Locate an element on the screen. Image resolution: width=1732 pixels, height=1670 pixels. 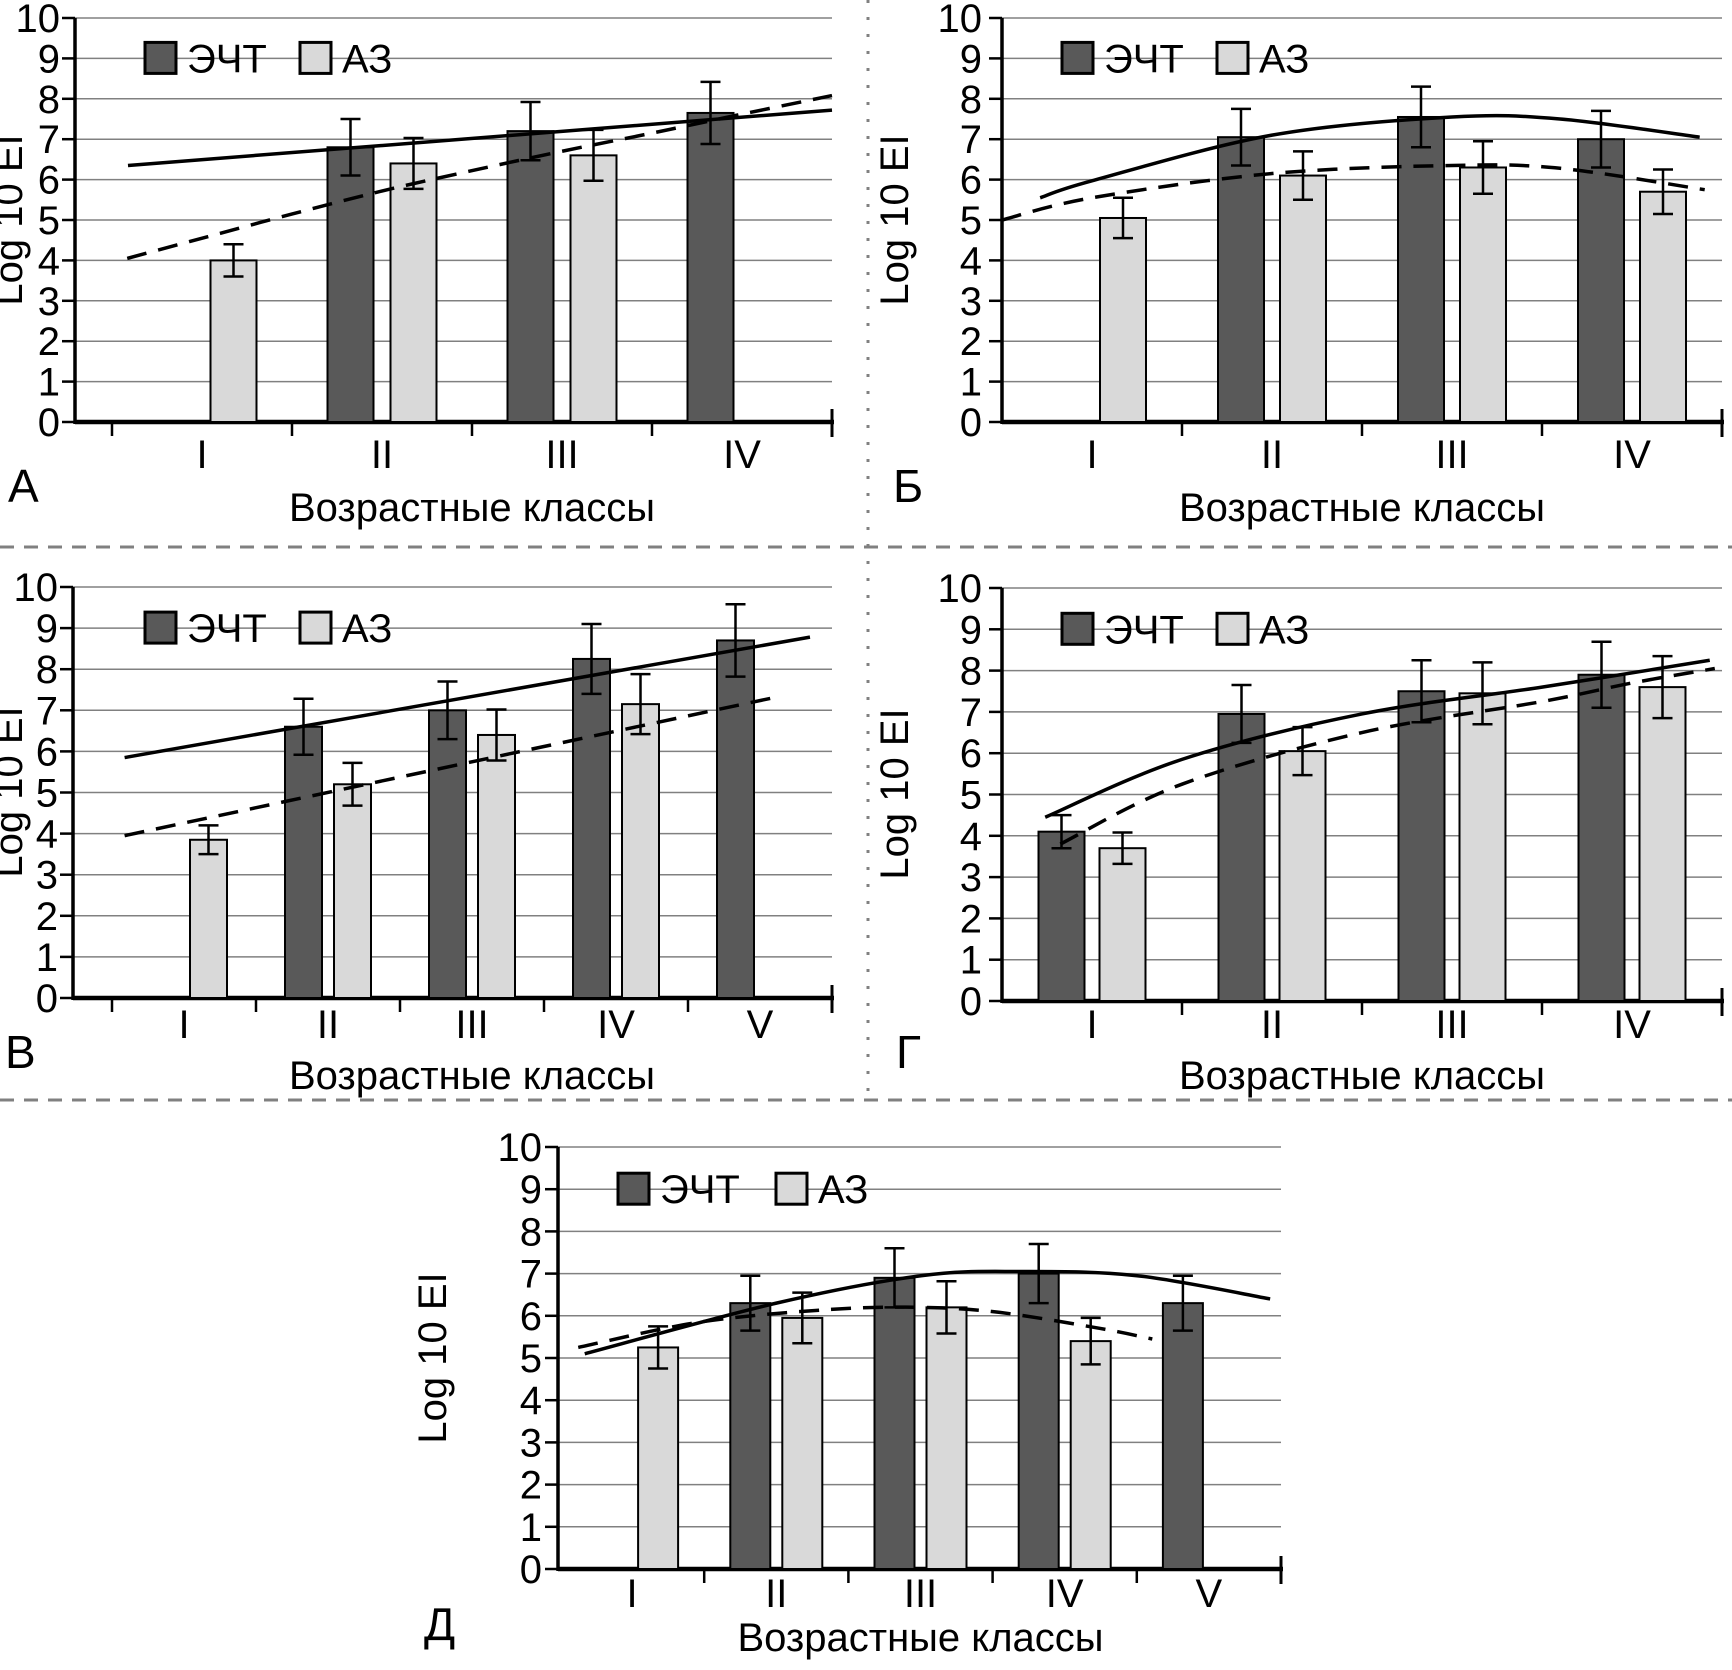
panel-letter: Б is located at coordinates (908, 486).